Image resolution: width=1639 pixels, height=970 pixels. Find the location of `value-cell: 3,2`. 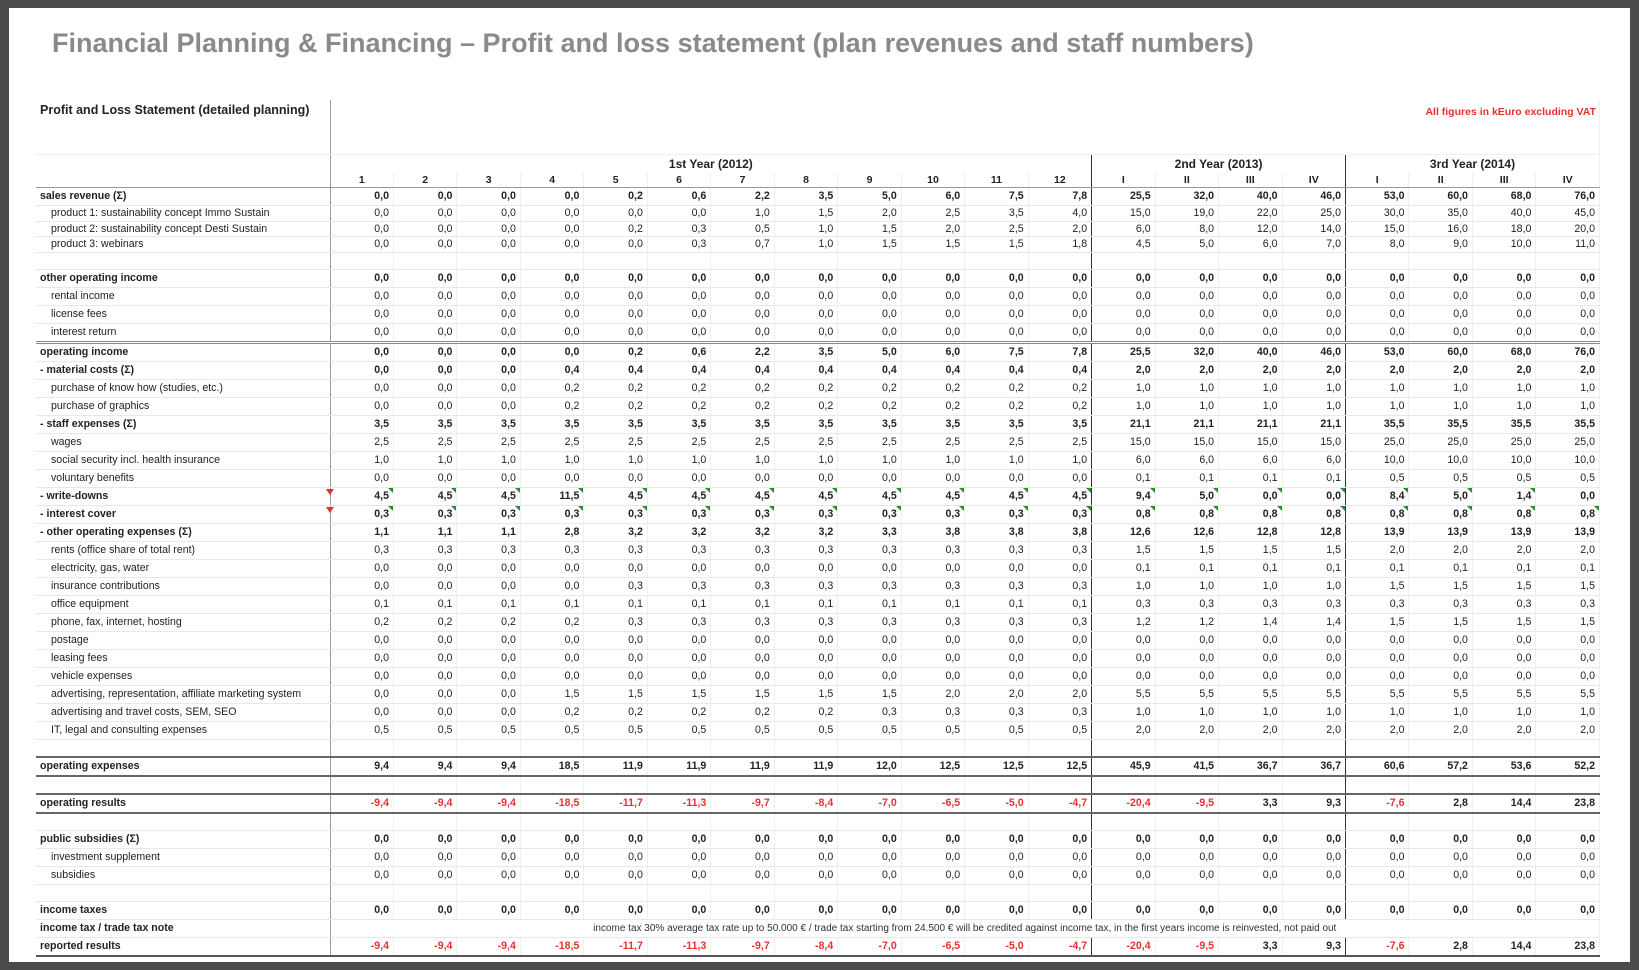

value-cell: 3,2 is located at coordinates (806, 532).